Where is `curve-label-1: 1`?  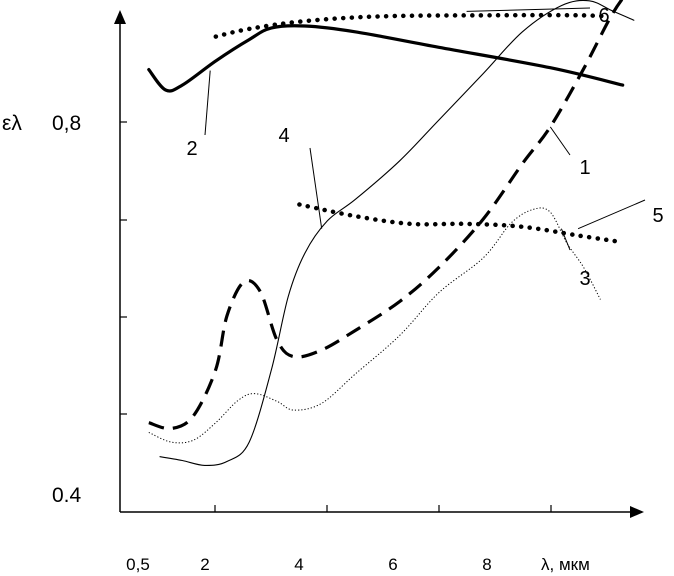
curve-label-1: 1 is located at coordinates (584, 168).